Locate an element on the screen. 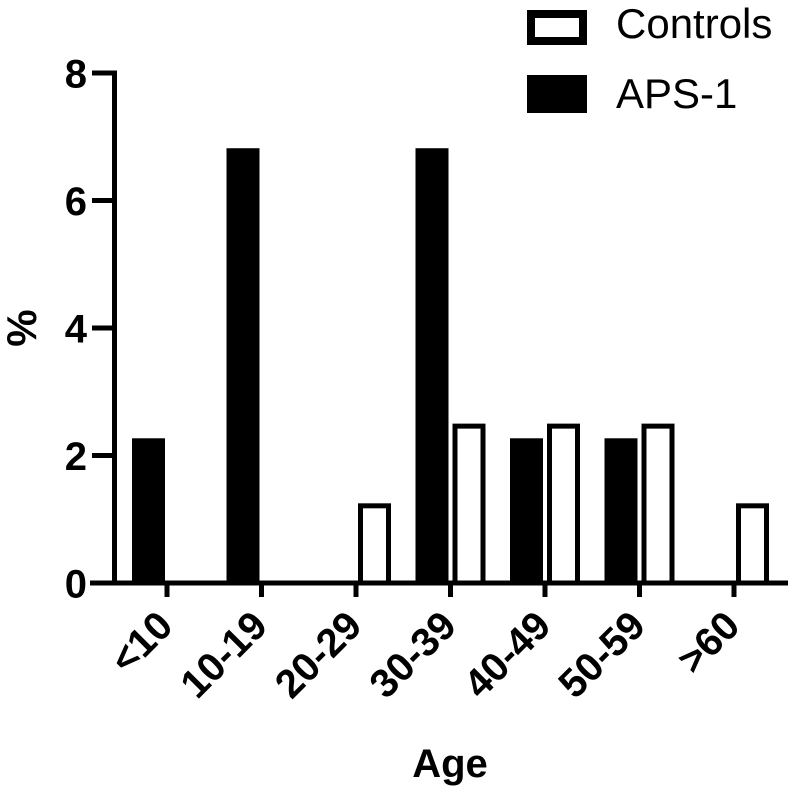  aps1-swatch-icon is located at coordinates (557, 94).